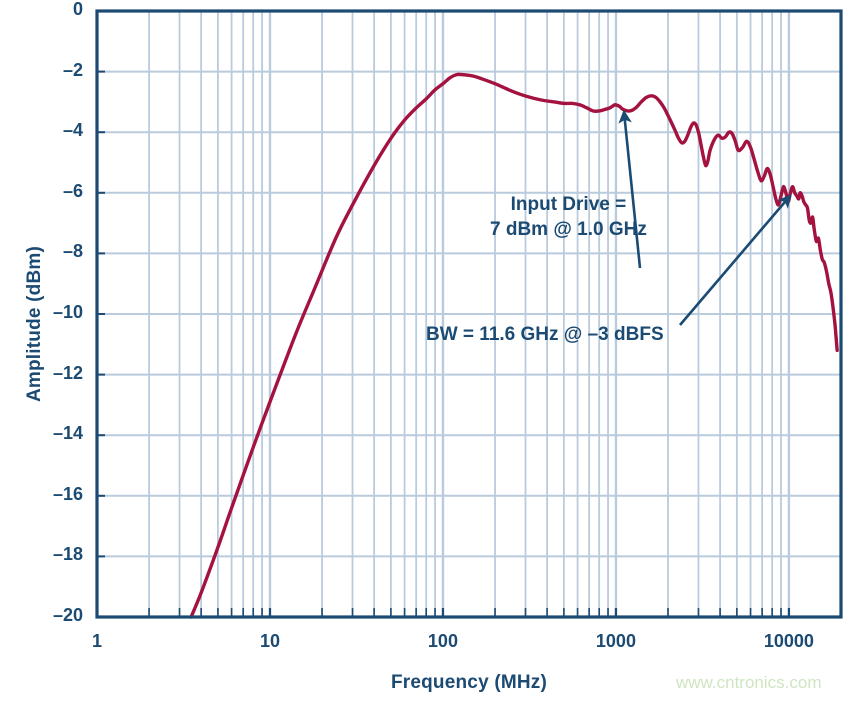 This screenshot has height=705, width=855. Describe the element at coordinates (67, 615) in the screenshot. I see `y-tick-label: –20` at that location.